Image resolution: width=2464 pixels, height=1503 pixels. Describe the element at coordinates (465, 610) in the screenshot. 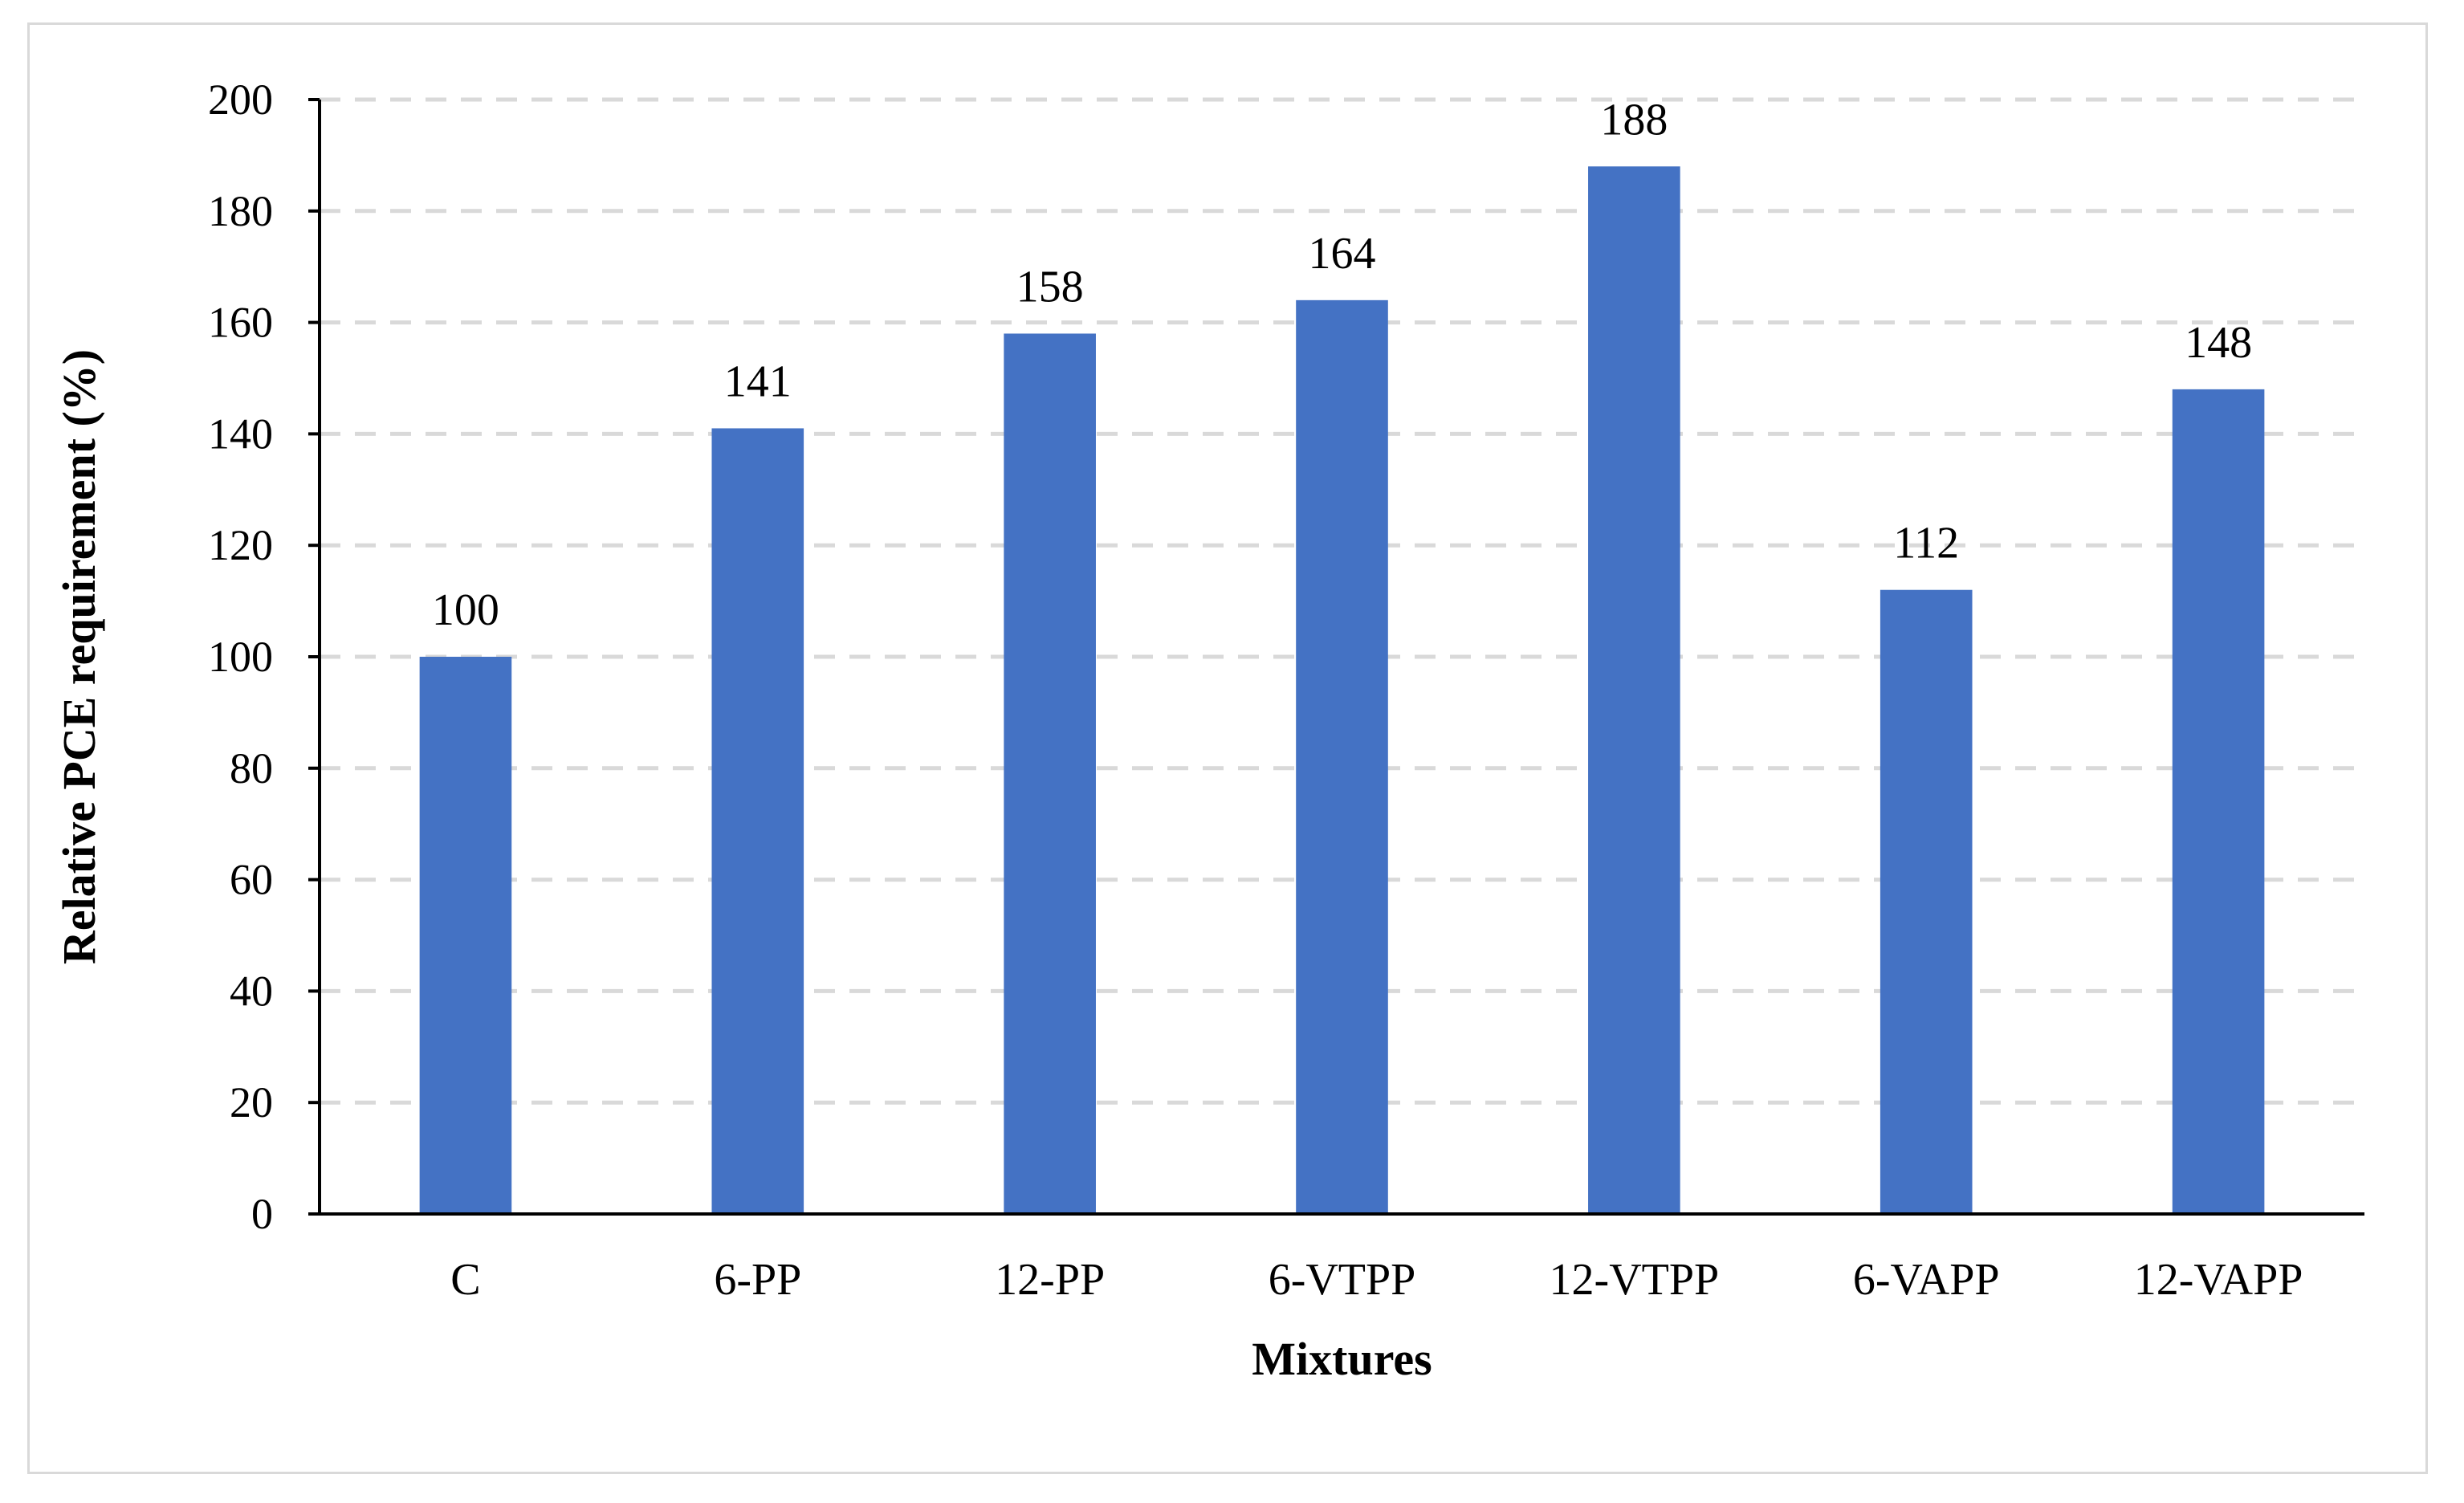

I see `data-label: 100` at that location.